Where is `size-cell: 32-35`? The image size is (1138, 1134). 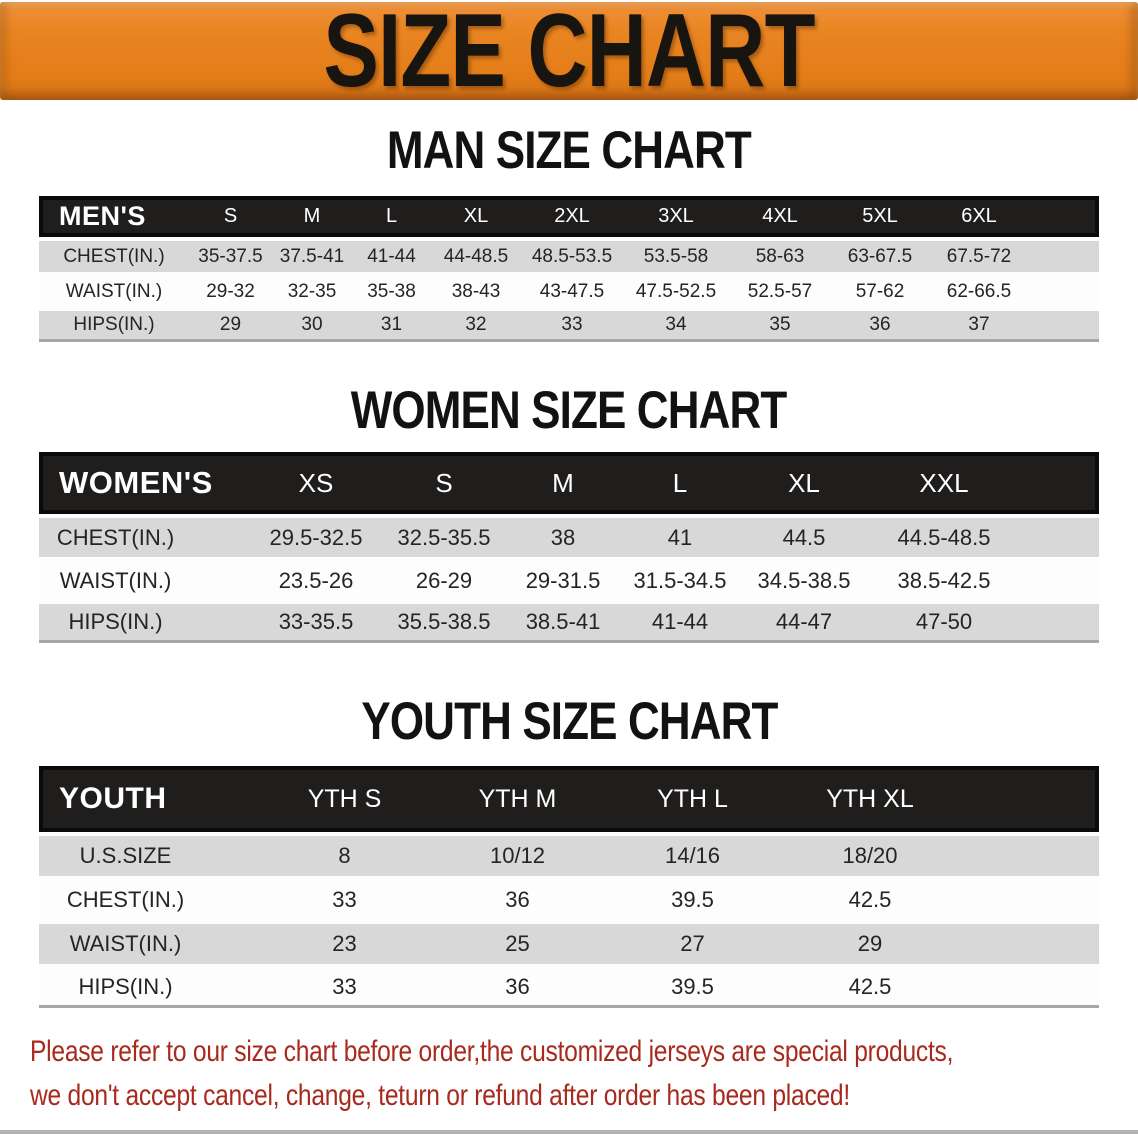
size-cell: 32-35 is located at coordinates (312, 289).